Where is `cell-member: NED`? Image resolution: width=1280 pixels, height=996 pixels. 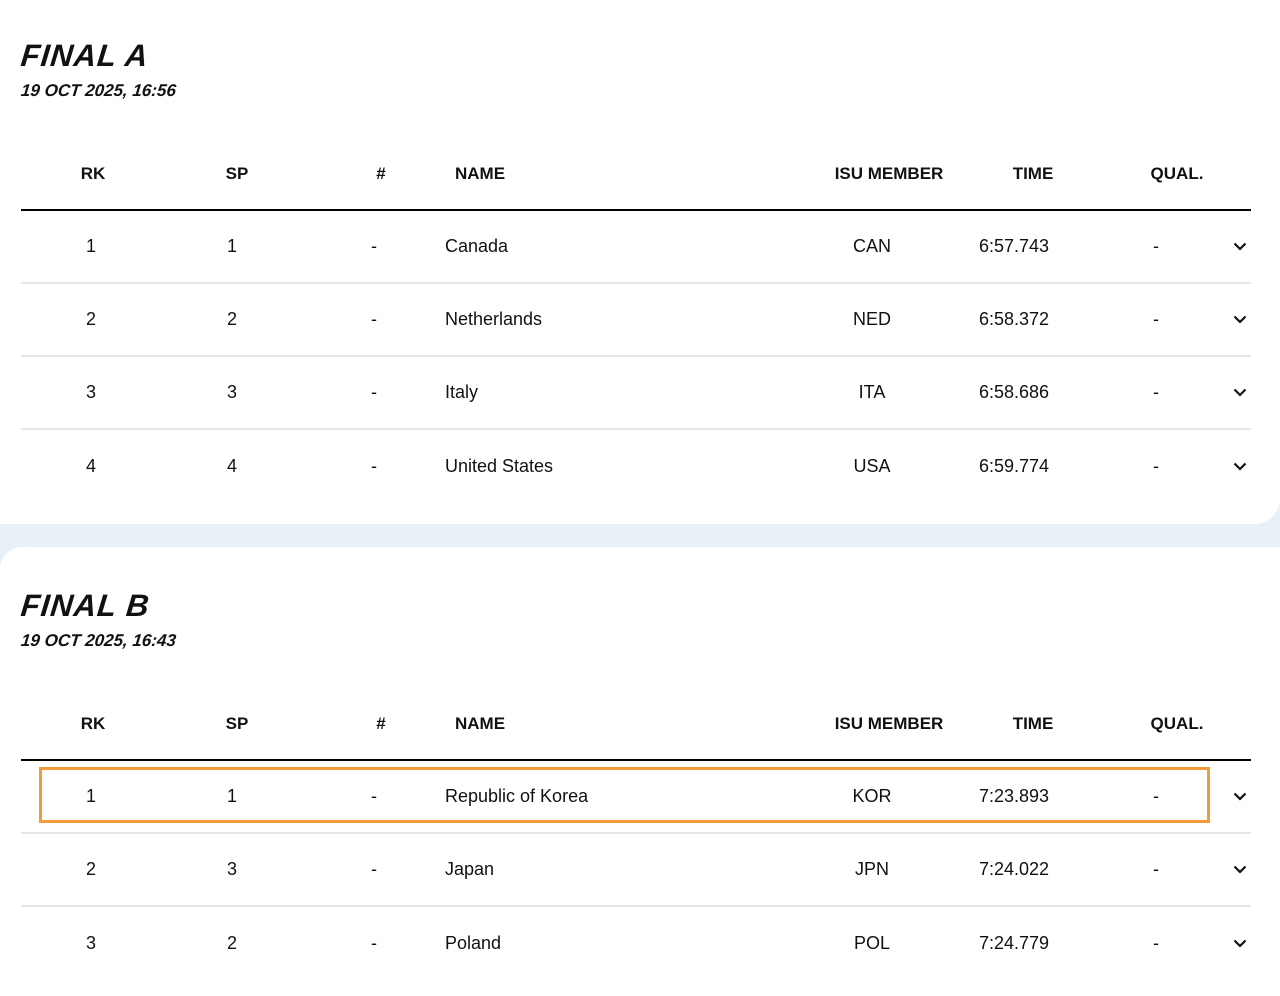
cell-member: NED is located at coordinates (871, 319).